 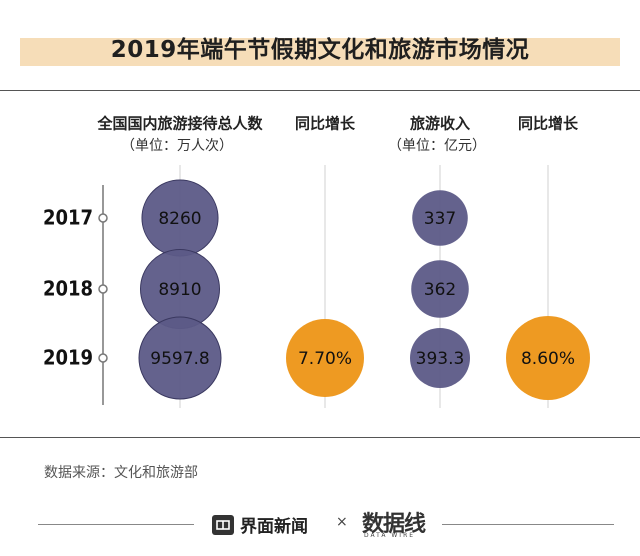 I want to click on revenue-value-2019: 393.3, so click(x=440, y=359).